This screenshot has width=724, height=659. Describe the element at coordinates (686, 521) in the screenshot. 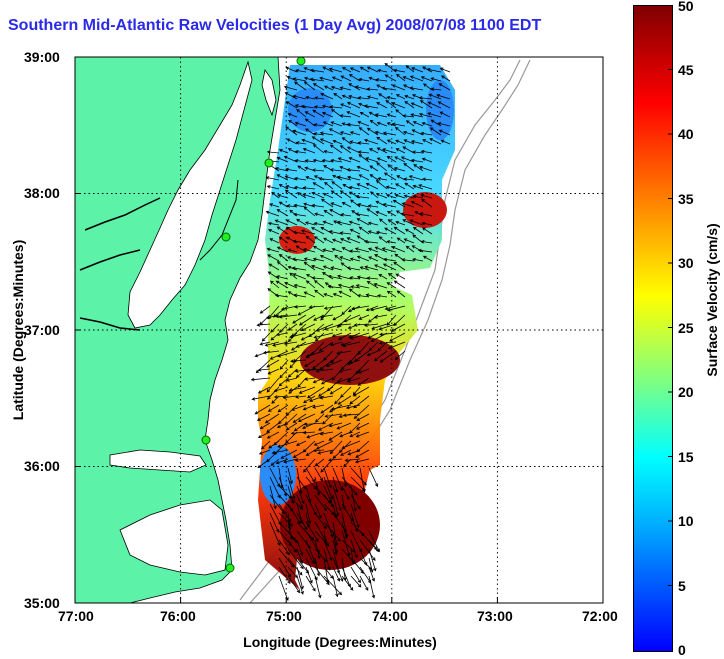

I see `colorbar-tick-label: 10` at that location.